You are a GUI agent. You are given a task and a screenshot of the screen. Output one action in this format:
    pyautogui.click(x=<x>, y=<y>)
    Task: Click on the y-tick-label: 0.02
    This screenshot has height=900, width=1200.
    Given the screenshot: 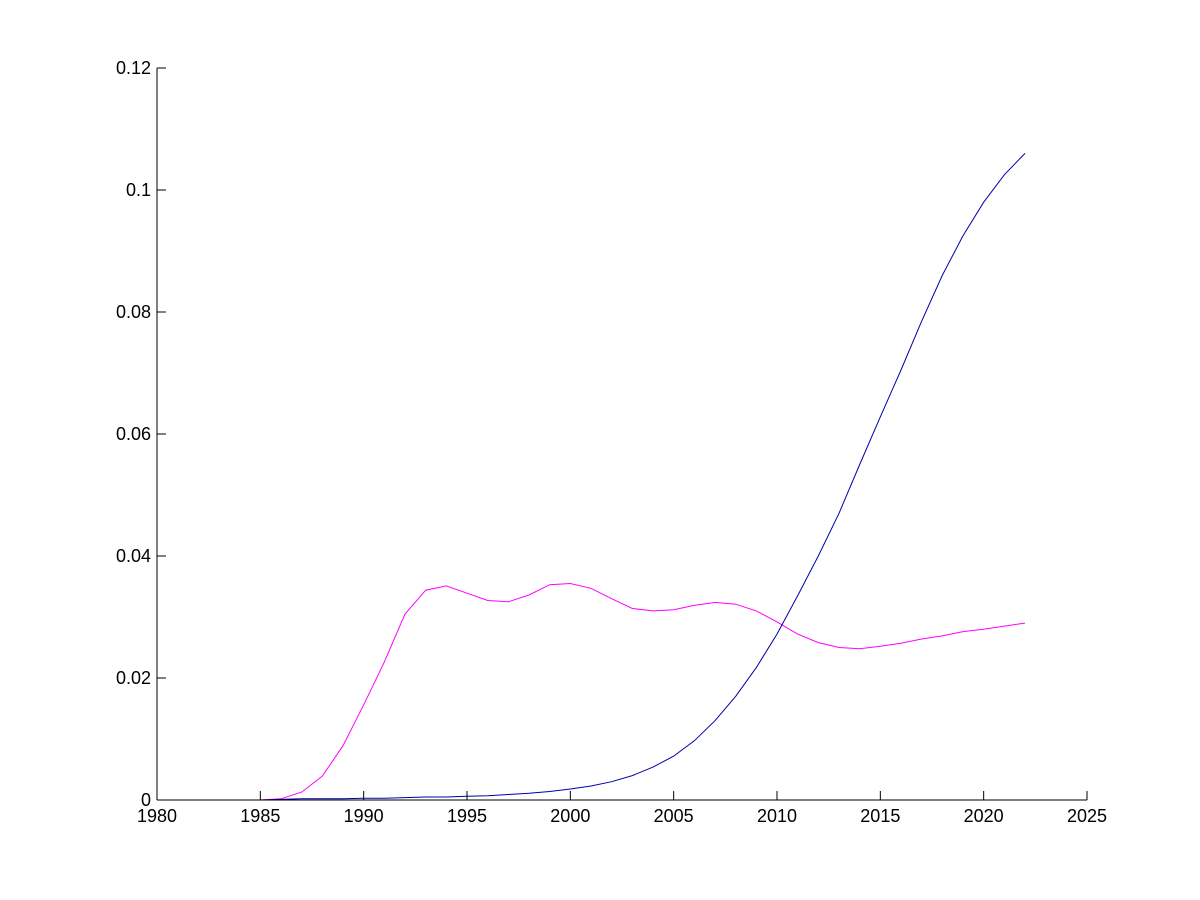 What is the action you would take?
    pyautogui.click(x=133, y=678)
    